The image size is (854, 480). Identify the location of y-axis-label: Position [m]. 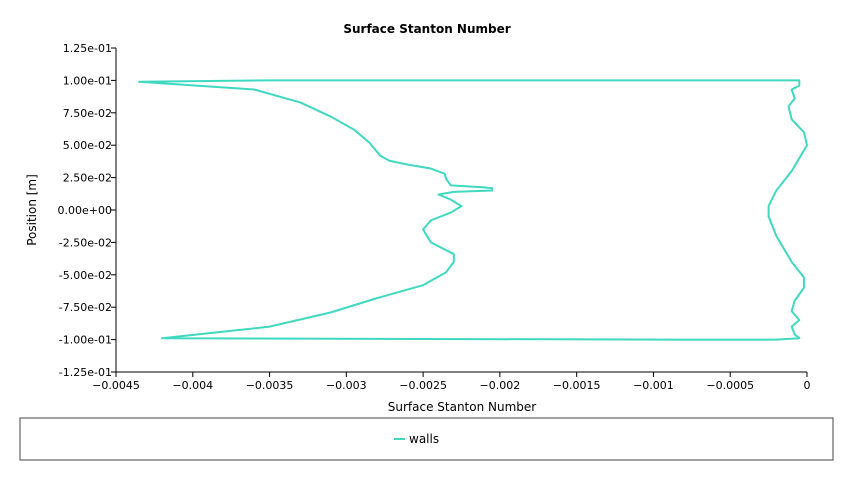
(32, 210).